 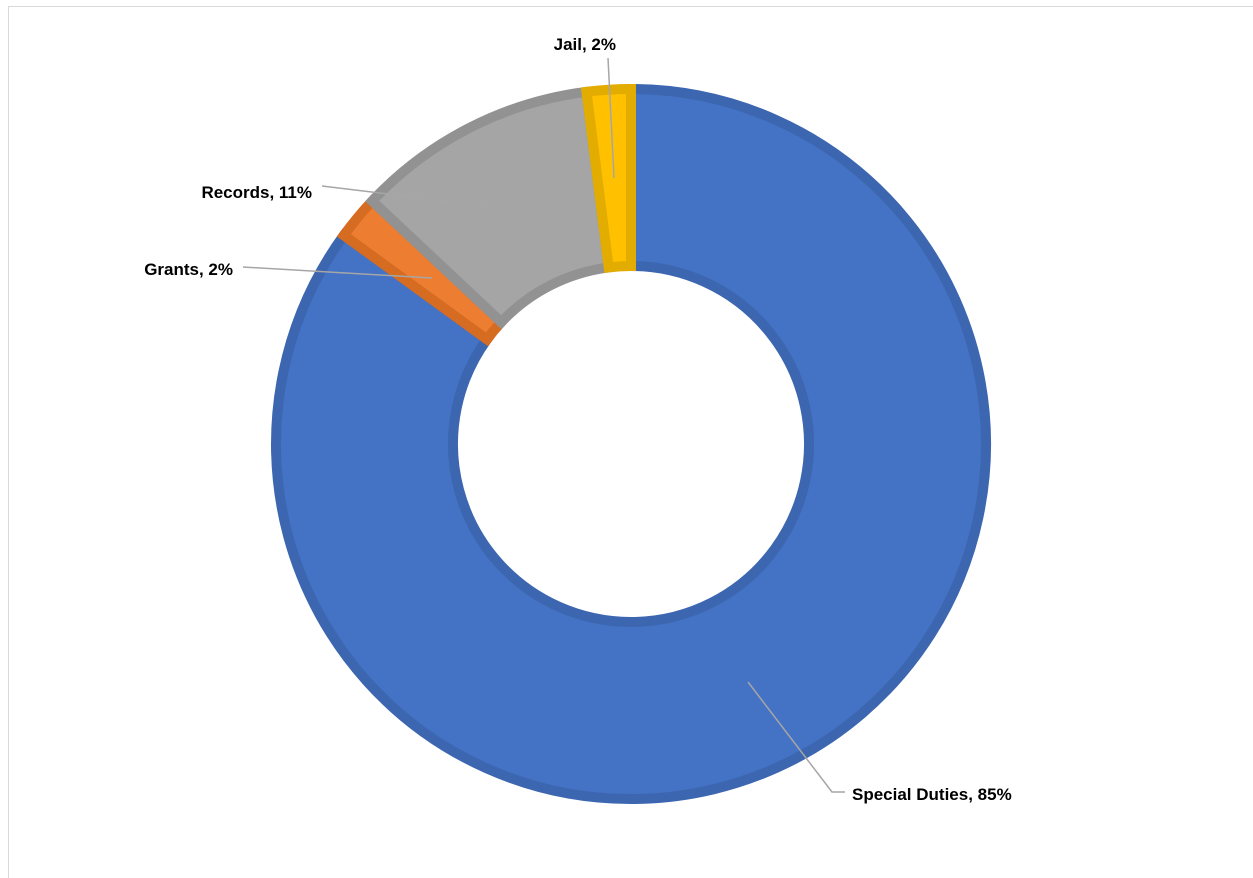 I want to click on slice-jail, so click(x=608, y=178).